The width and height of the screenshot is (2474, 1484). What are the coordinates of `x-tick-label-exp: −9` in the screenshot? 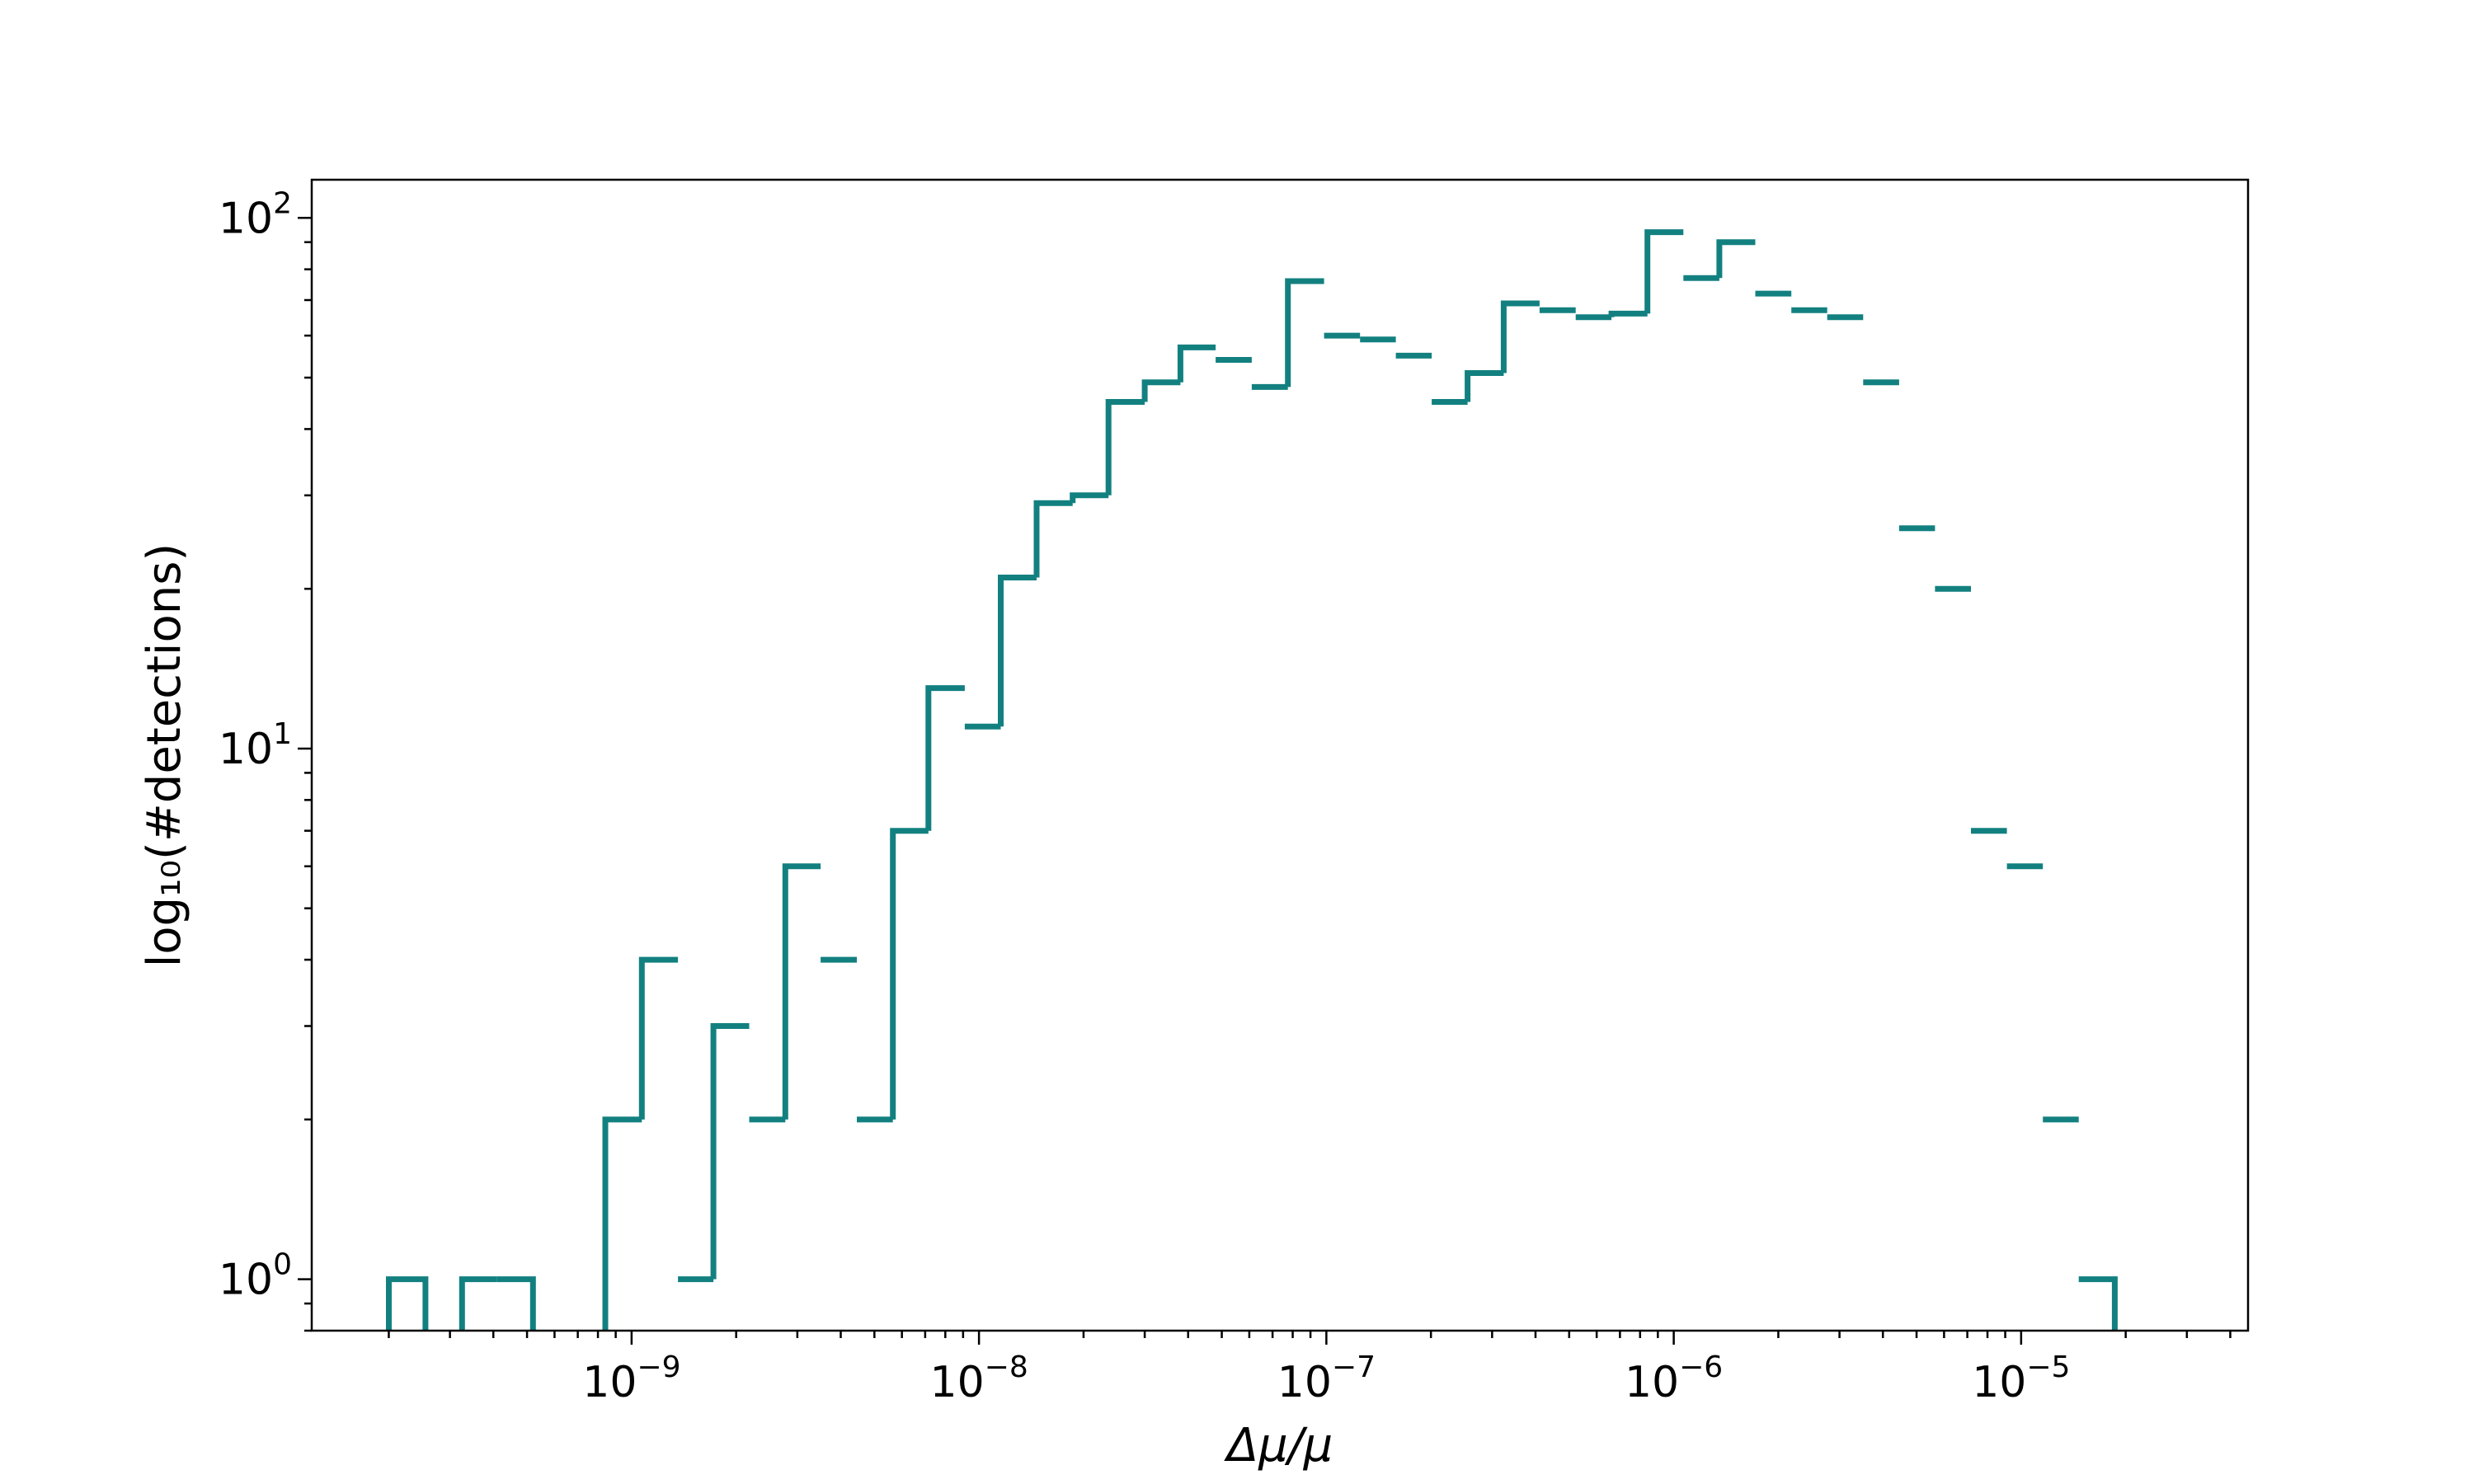 It's located at (658, 1367).